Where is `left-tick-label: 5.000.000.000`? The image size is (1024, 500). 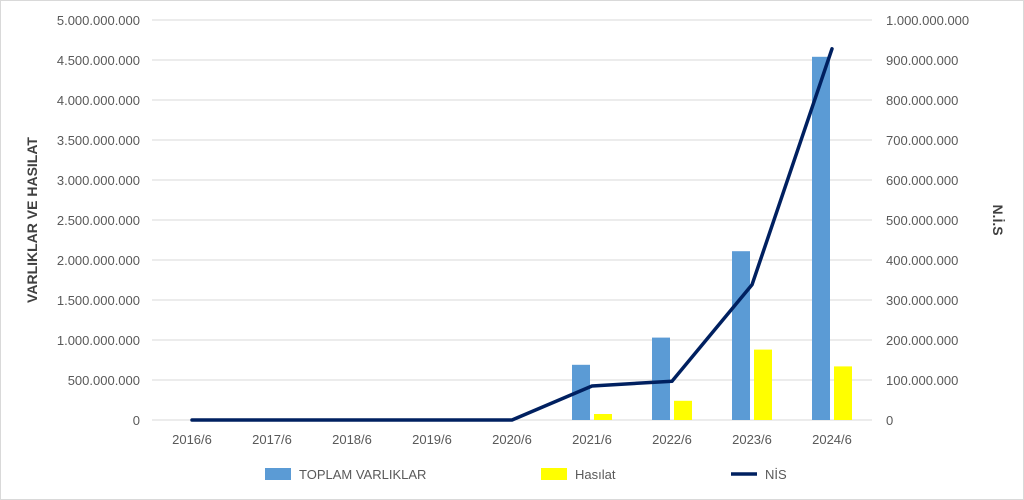 left-tick-label: 5.000.000.000 is located at coordinates (98, 20).